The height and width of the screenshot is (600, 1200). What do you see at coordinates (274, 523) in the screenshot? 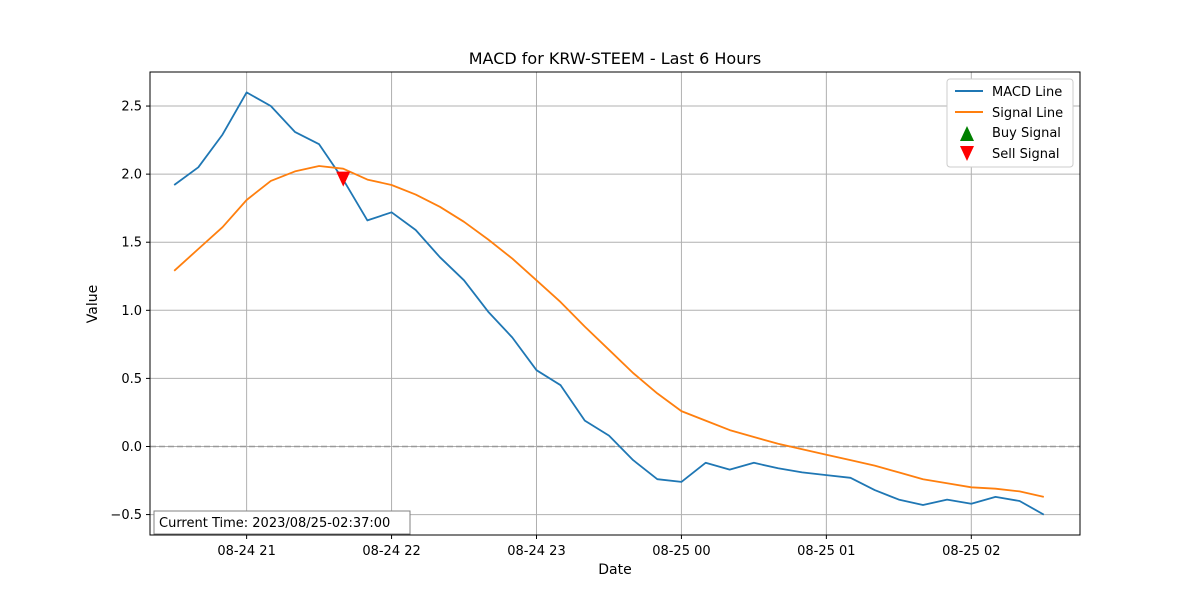
I see `annotation-text: Current Time: 2023/08/25-02:37:00` at bounding box center [274, 523].